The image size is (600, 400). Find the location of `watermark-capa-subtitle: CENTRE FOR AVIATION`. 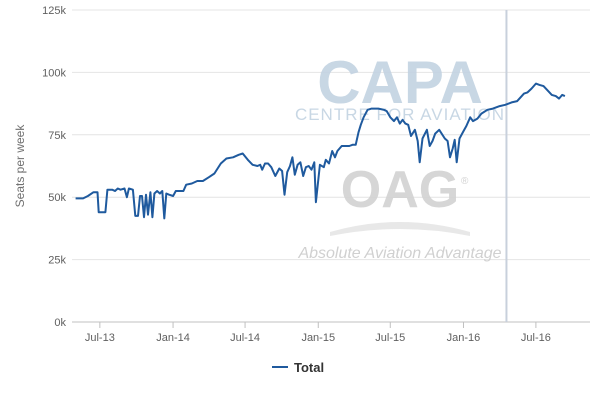

watermark-capa-subtitle: CENTRE FOR AVIATION is located at coordinates (400, 114).